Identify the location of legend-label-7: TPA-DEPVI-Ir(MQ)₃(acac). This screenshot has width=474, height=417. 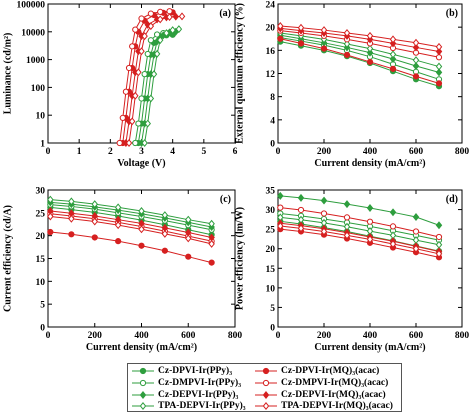
(337, 406).